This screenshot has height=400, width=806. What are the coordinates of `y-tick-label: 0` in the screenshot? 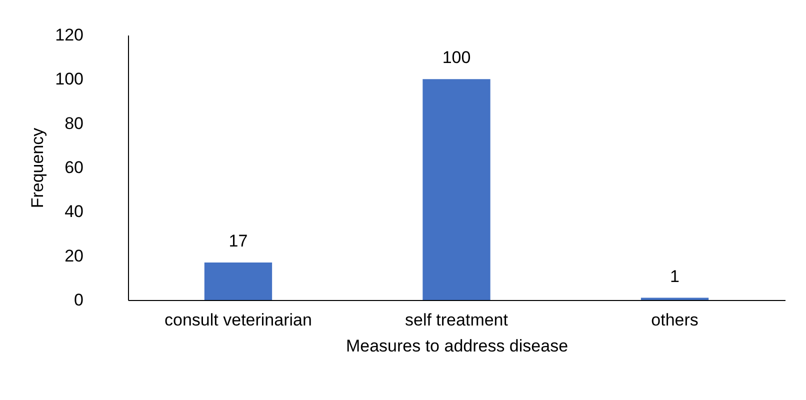 It's located at (79, 300).